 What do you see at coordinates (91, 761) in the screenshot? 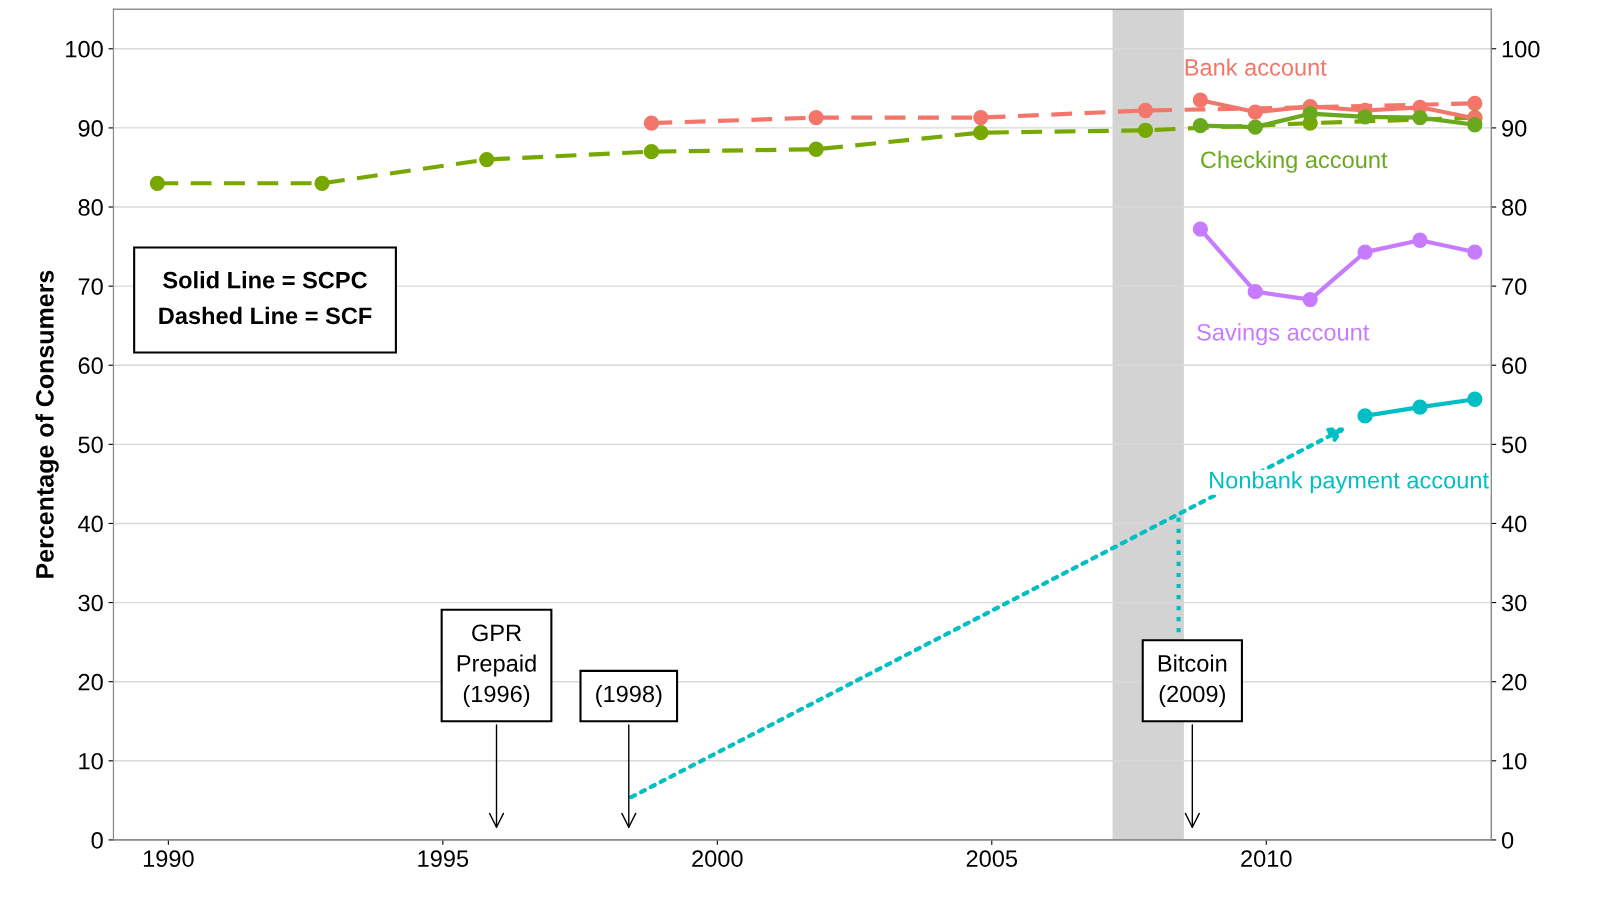
I see `y-tick-label: 10` at bounding box center [91, 761].